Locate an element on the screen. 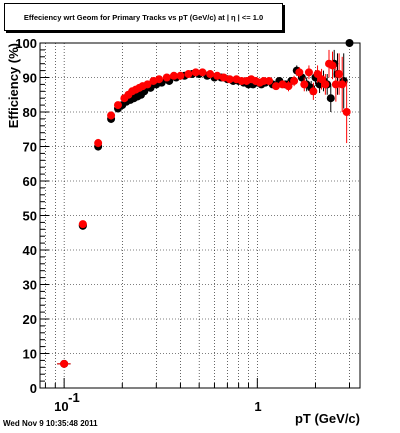 The width and height of the screenshot is (400, 433). x-tick-label-exponent: -1 is located at coordinates (74, 397).